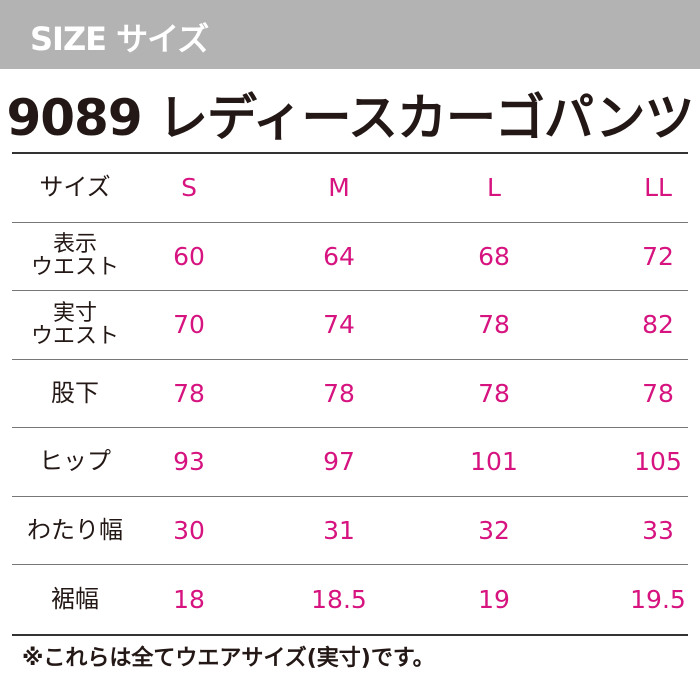  I want to click on size-ll: LL, so click(658, 188).